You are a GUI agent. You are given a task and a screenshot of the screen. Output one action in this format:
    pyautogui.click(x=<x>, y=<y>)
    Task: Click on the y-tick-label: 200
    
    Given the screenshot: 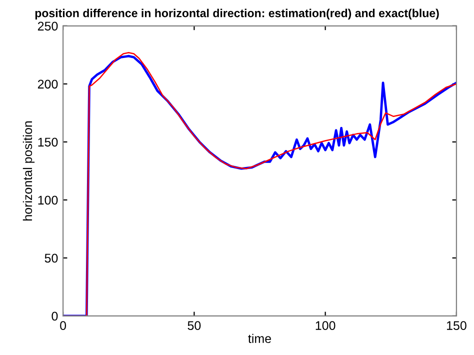 What is the action you would take?
    pyautogui.click(x=48, y=84)
    